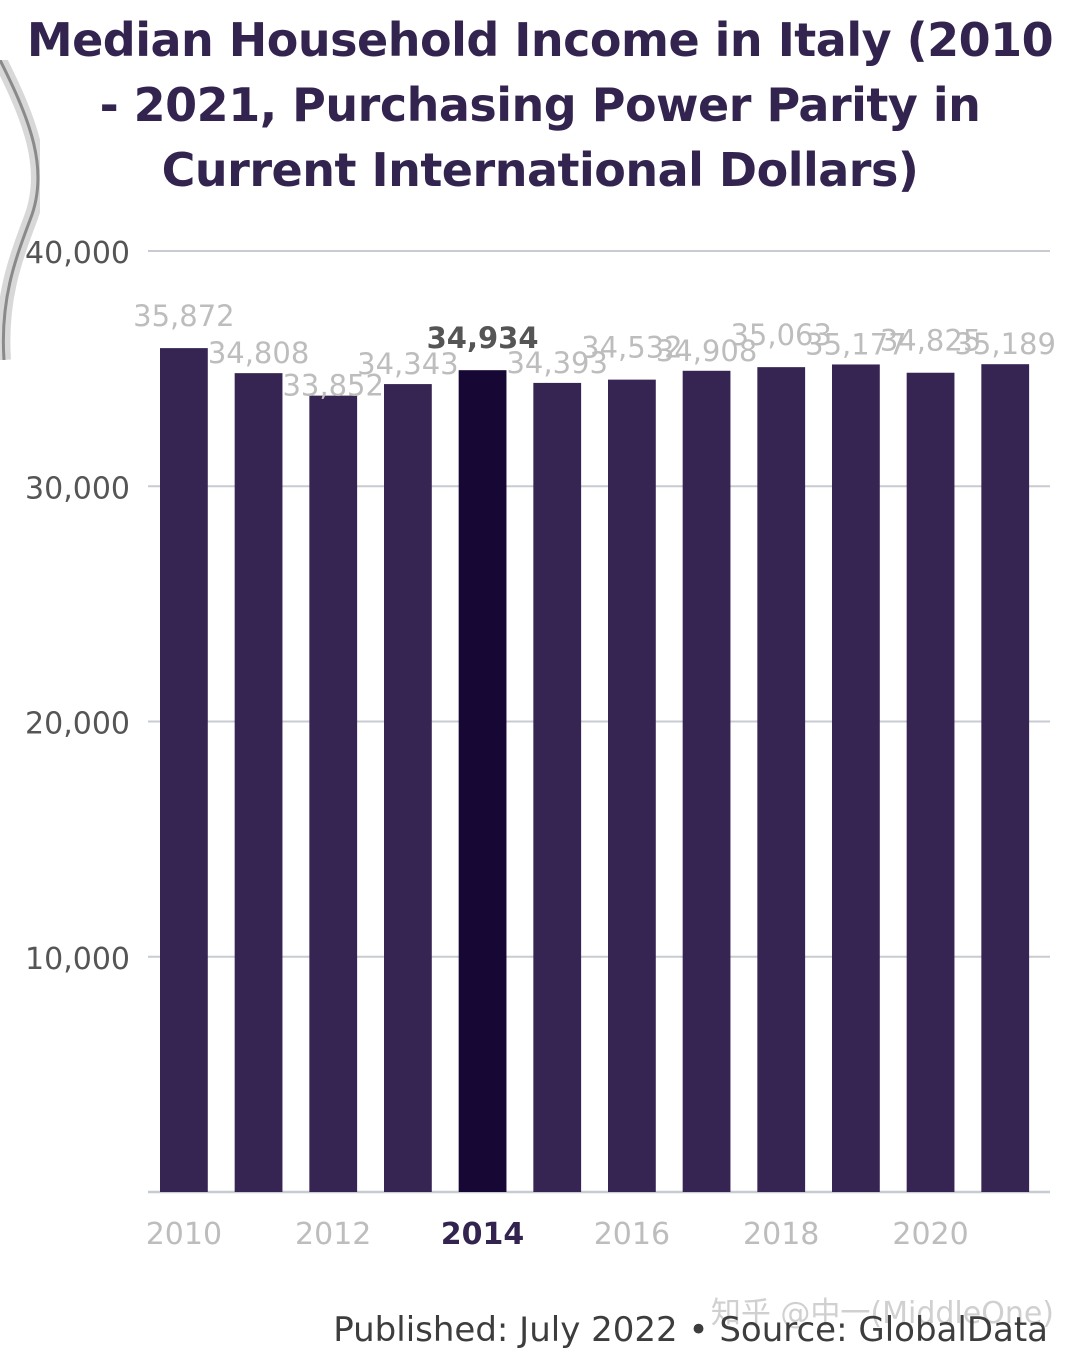 This screenshot has height=1360, width=1080. What do you see at coordinates (184, 1234) in the screenshot?
I see `x-tick-label-2010: 2010` at bounding box center [184, 1234].